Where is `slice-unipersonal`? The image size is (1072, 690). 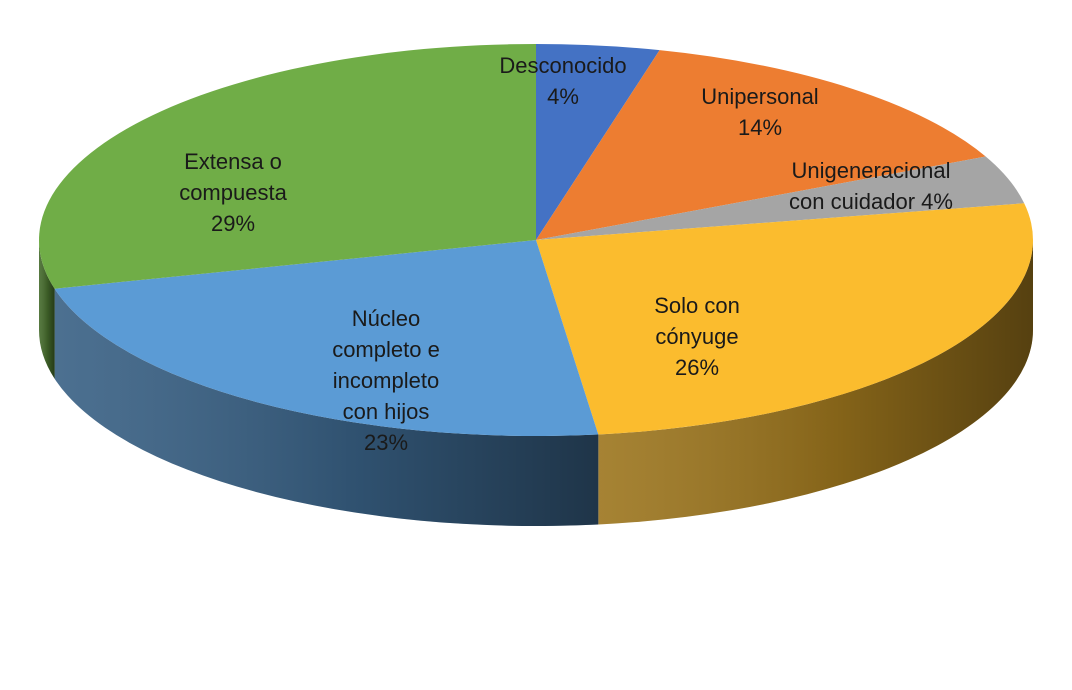 slice-unipersonal is located at coordinates (761, 145).